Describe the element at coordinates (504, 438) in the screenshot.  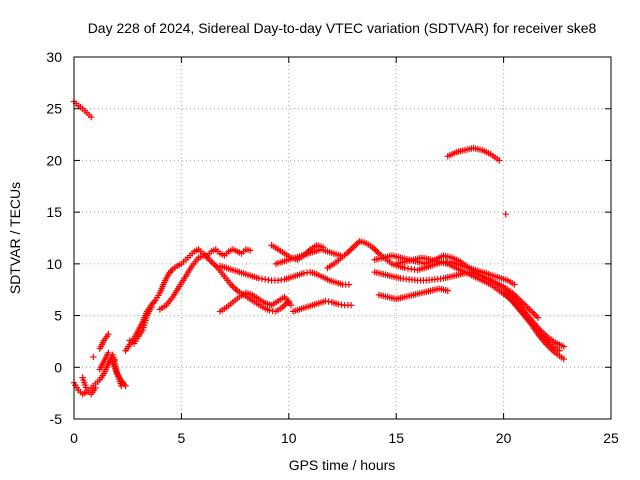
I see `x-tick-label: 20` at that location.